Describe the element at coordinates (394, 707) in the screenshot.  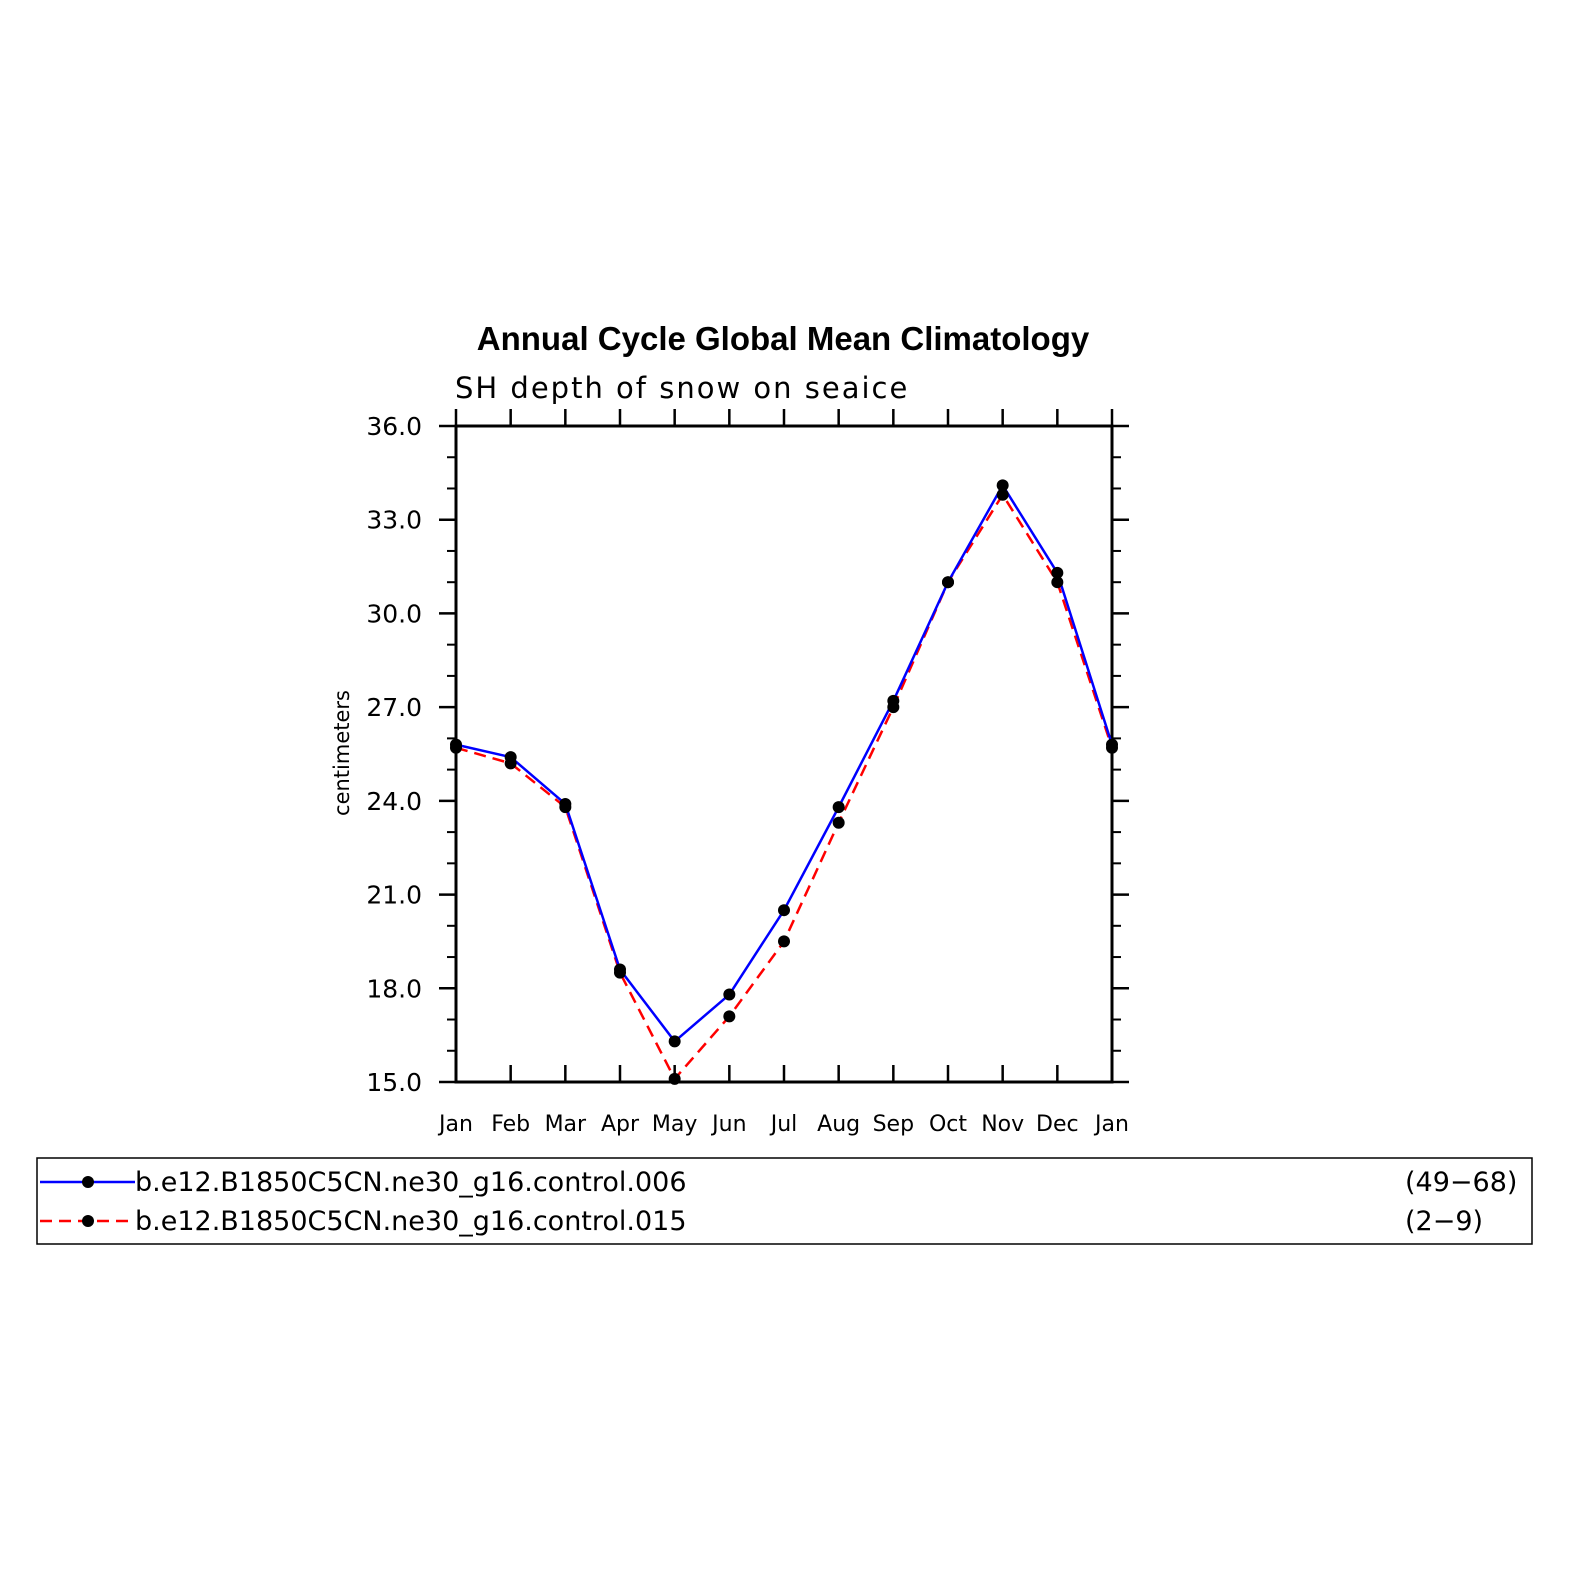
I see `y-tick-label: 27.0` at that location.